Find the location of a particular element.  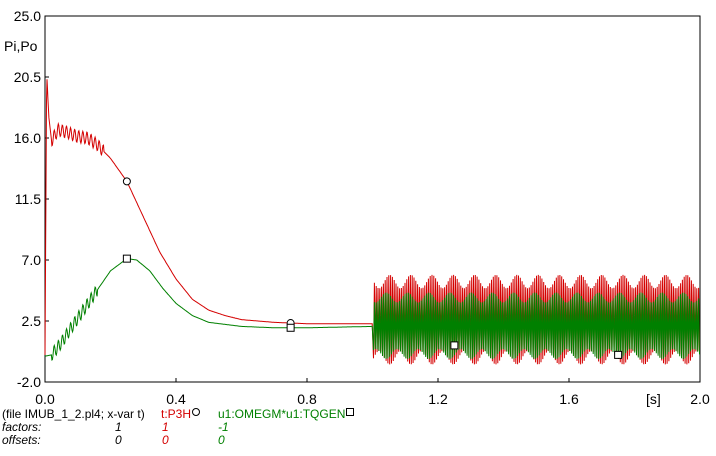

y-ticks: -2.0 2.5 7.0 11.5 16.0 20.5 25.0 is located at coordinates (31, 199).